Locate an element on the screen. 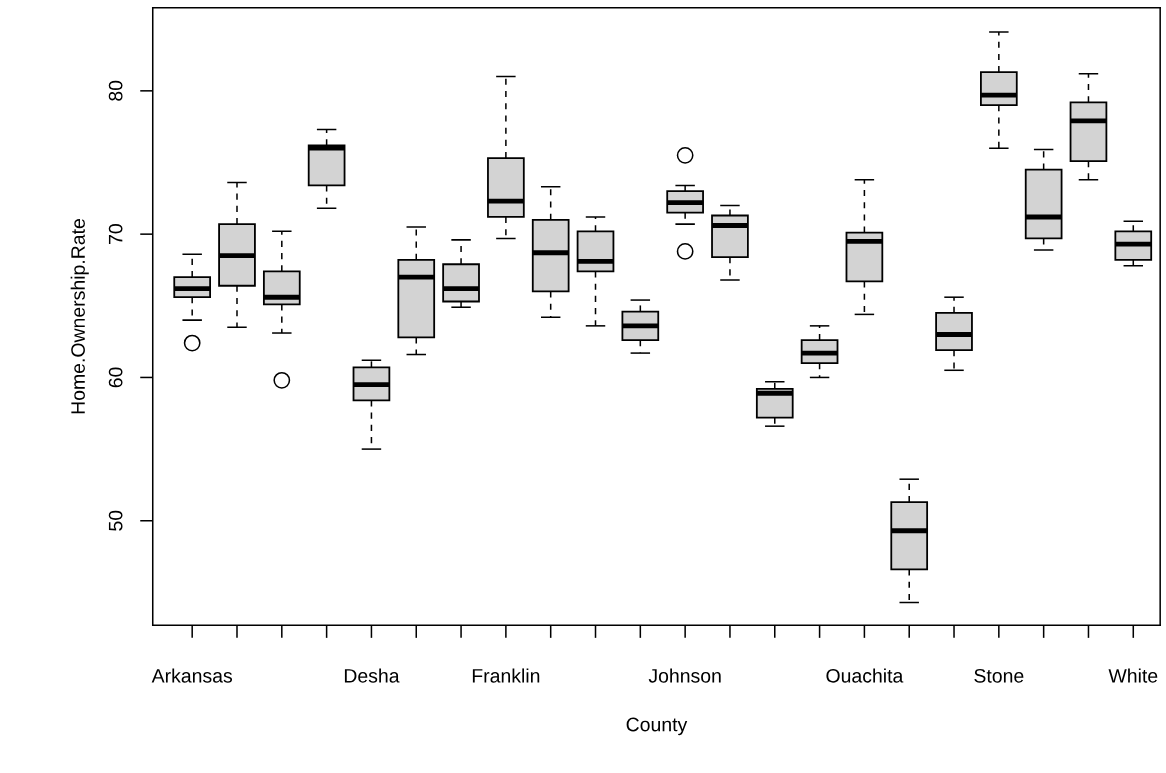 Image resolution: width=1166 pixels, height=773 pixels. x-tick-label: Stone is located at coordinates (999, 675).